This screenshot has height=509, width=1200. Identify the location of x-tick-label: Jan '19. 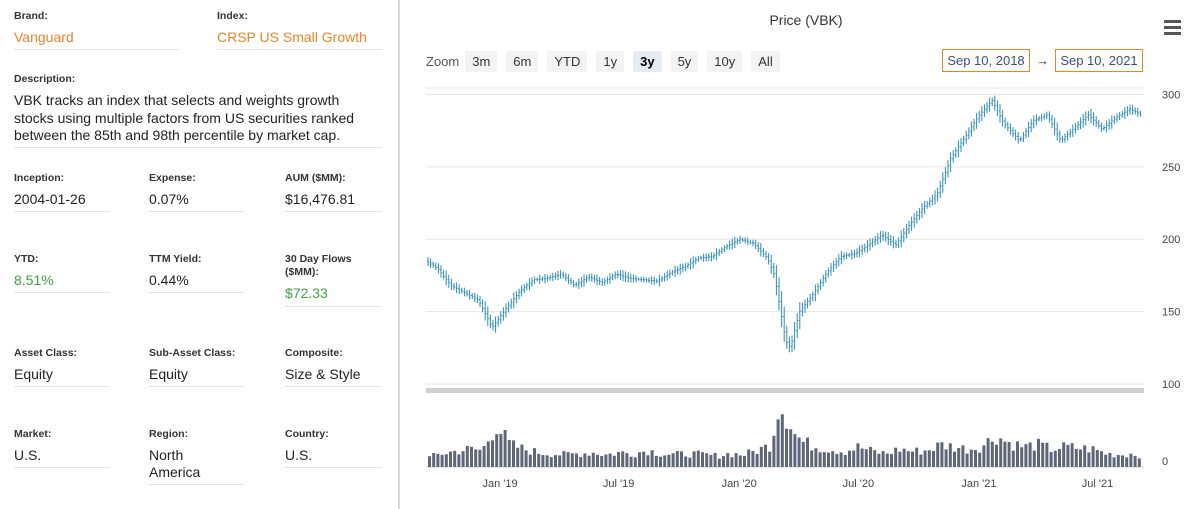
(499, 484).